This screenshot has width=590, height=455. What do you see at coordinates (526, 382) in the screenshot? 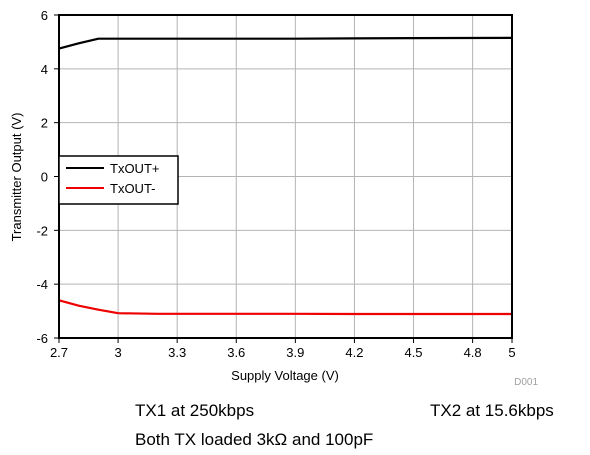
I see `chart-code: D001` at bounding box center [526, 382].